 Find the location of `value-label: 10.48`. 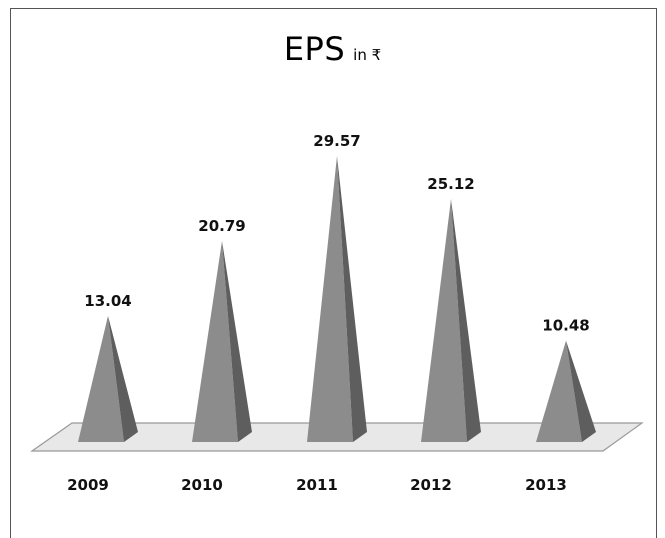

value-label: 10.48 is located at coordinates (565, 326).